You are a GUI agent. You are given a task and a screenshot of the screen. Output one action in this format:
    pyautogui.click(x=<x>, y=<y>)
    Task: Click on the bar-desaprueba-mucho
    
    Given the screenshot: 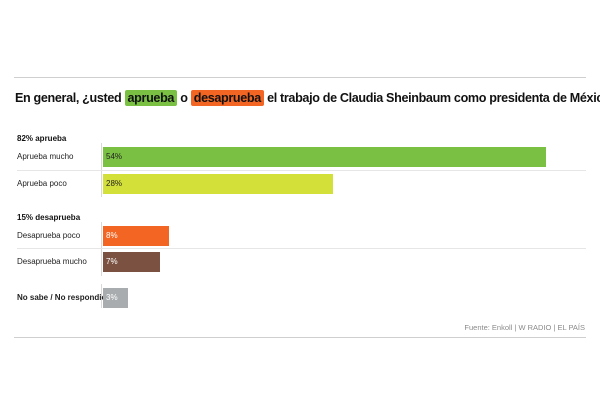 What is the action you would take?
    pyautogui.click(x=132, y=262)
    